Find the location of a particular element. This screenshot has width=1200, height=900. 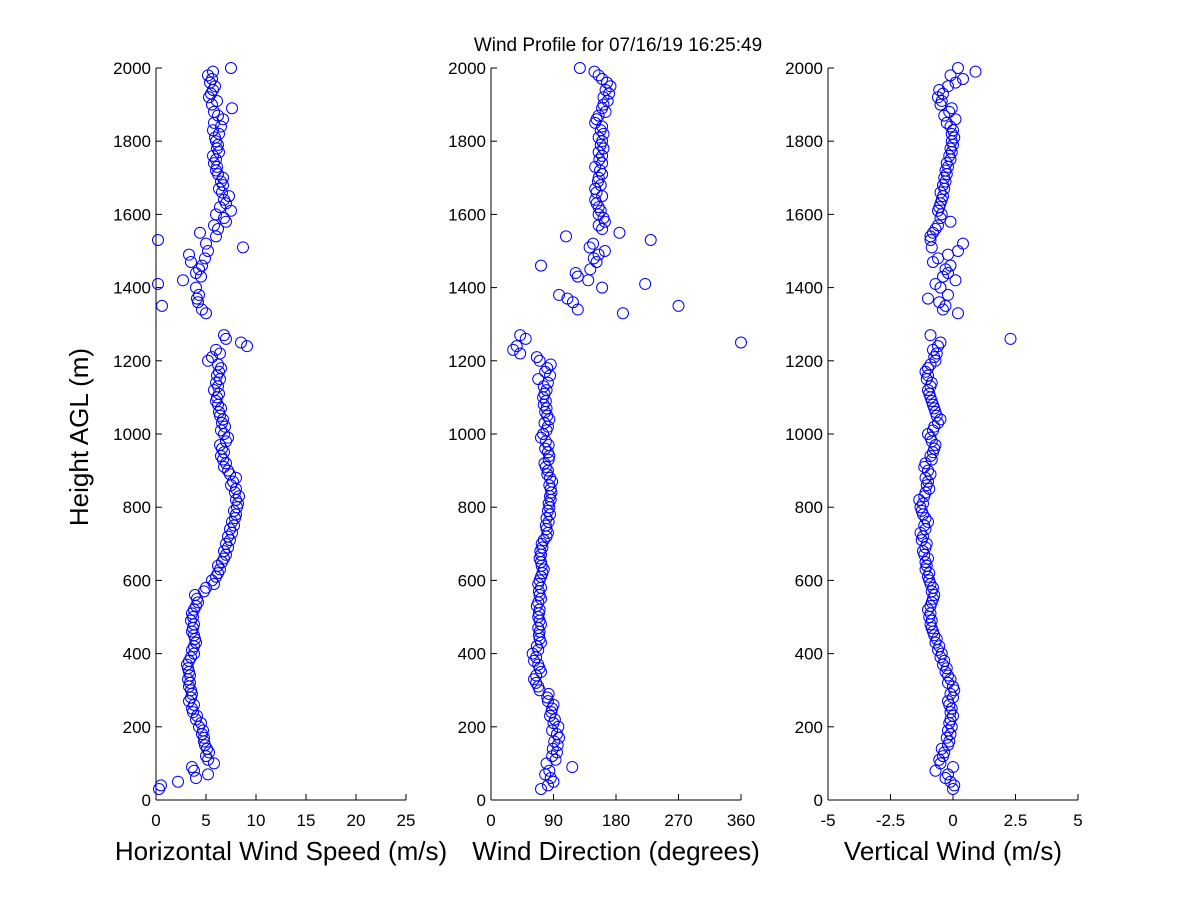

x-tick-label: 0 is located at coordinates (155, 820).